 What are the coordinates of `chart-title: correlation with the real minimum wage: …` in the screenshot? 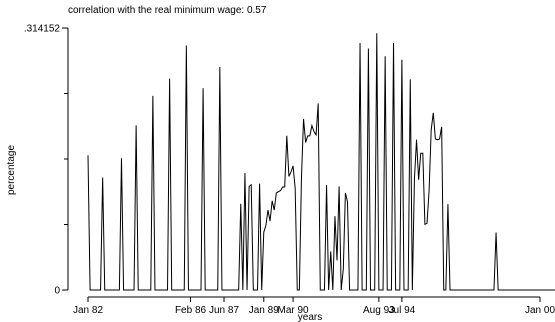 It's located at (167, 10).